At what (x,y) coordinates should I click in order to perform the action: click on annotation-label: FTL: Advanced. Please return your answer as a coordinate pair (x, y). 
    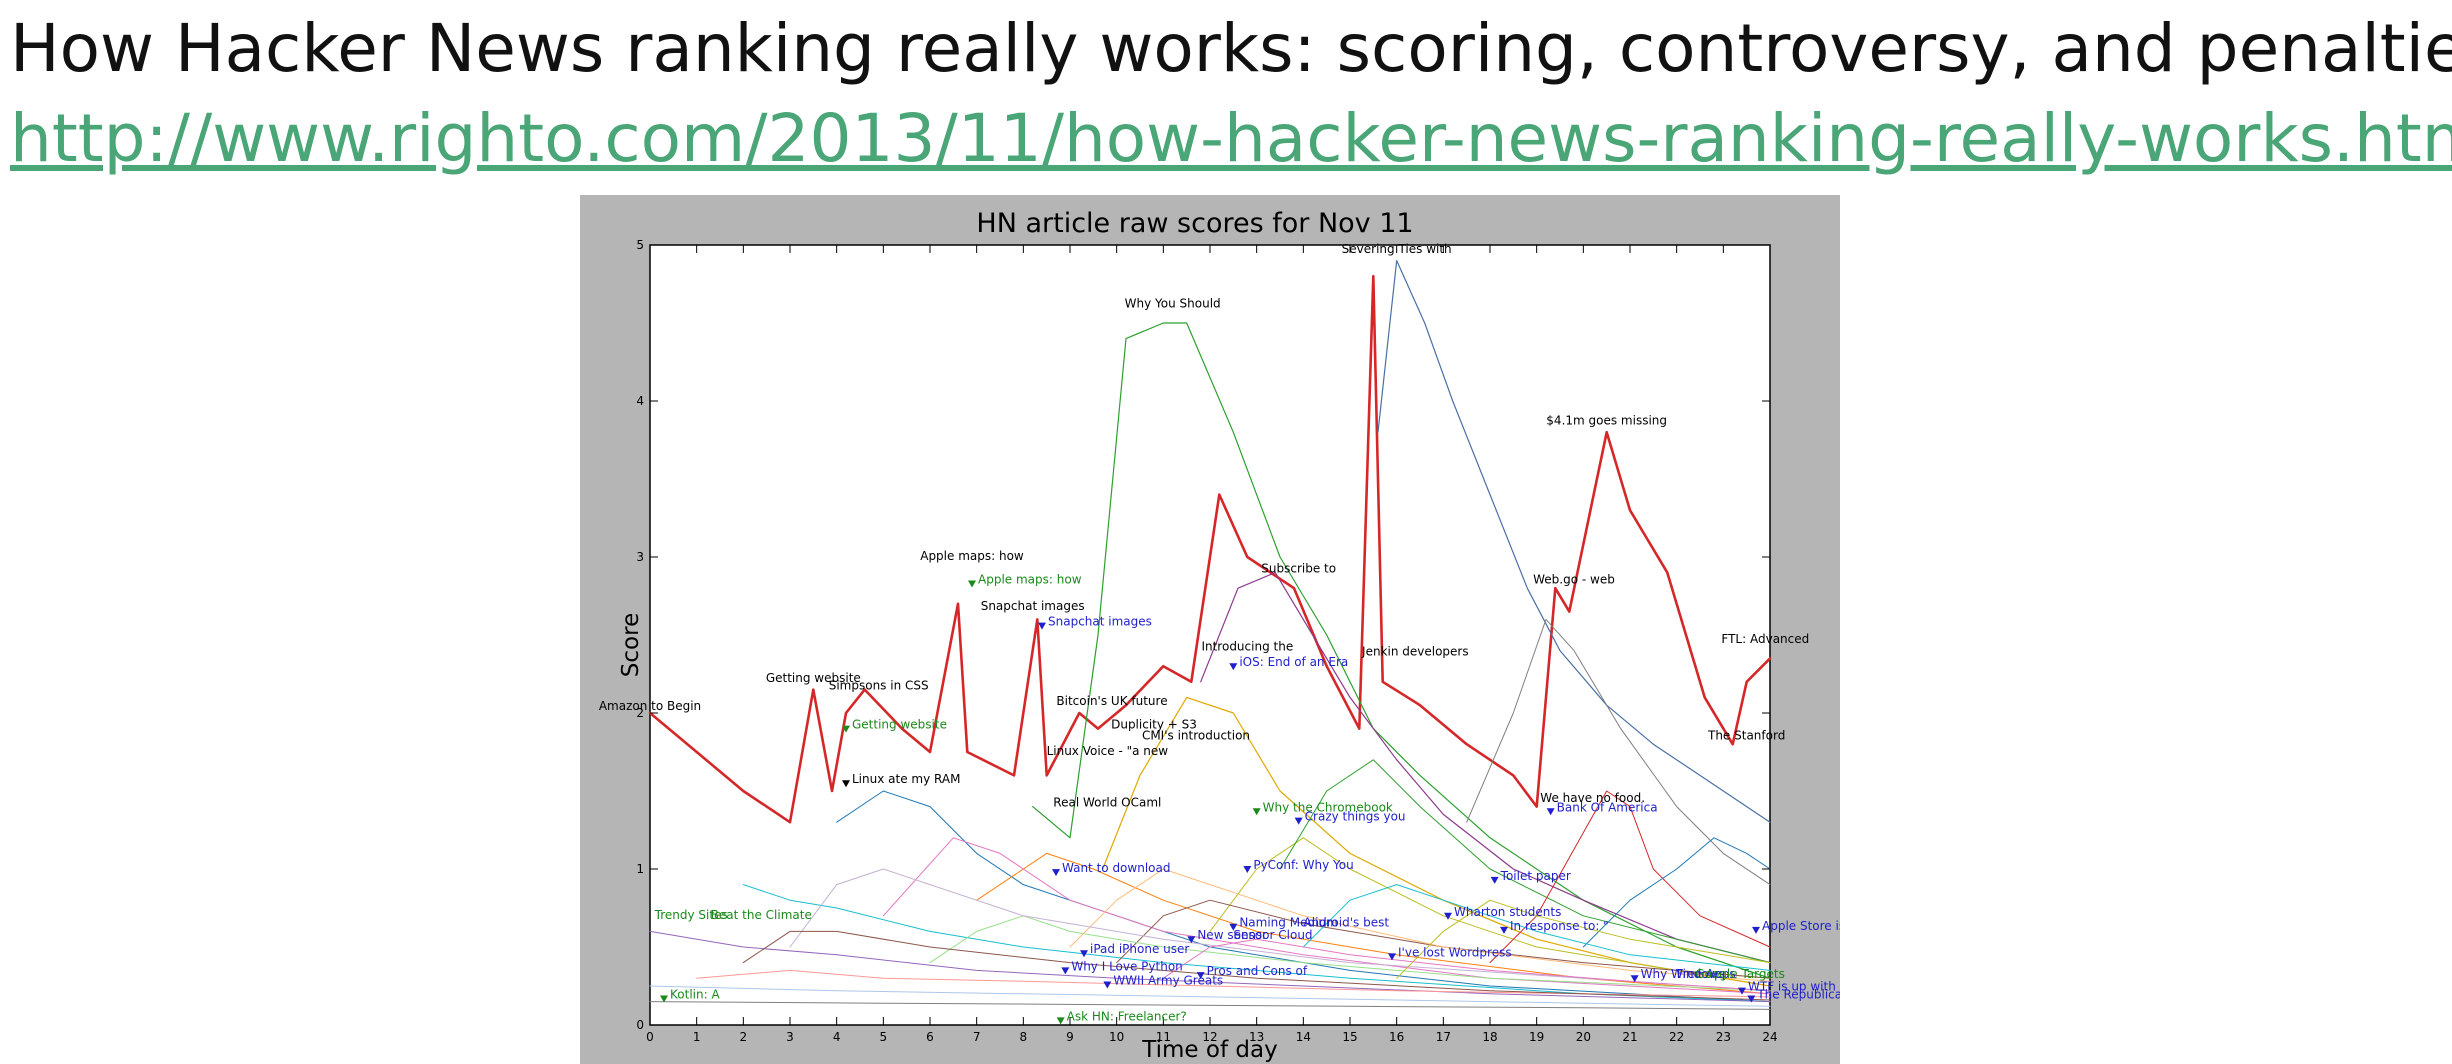
    Looking at the image, I should click on (1765, 639).